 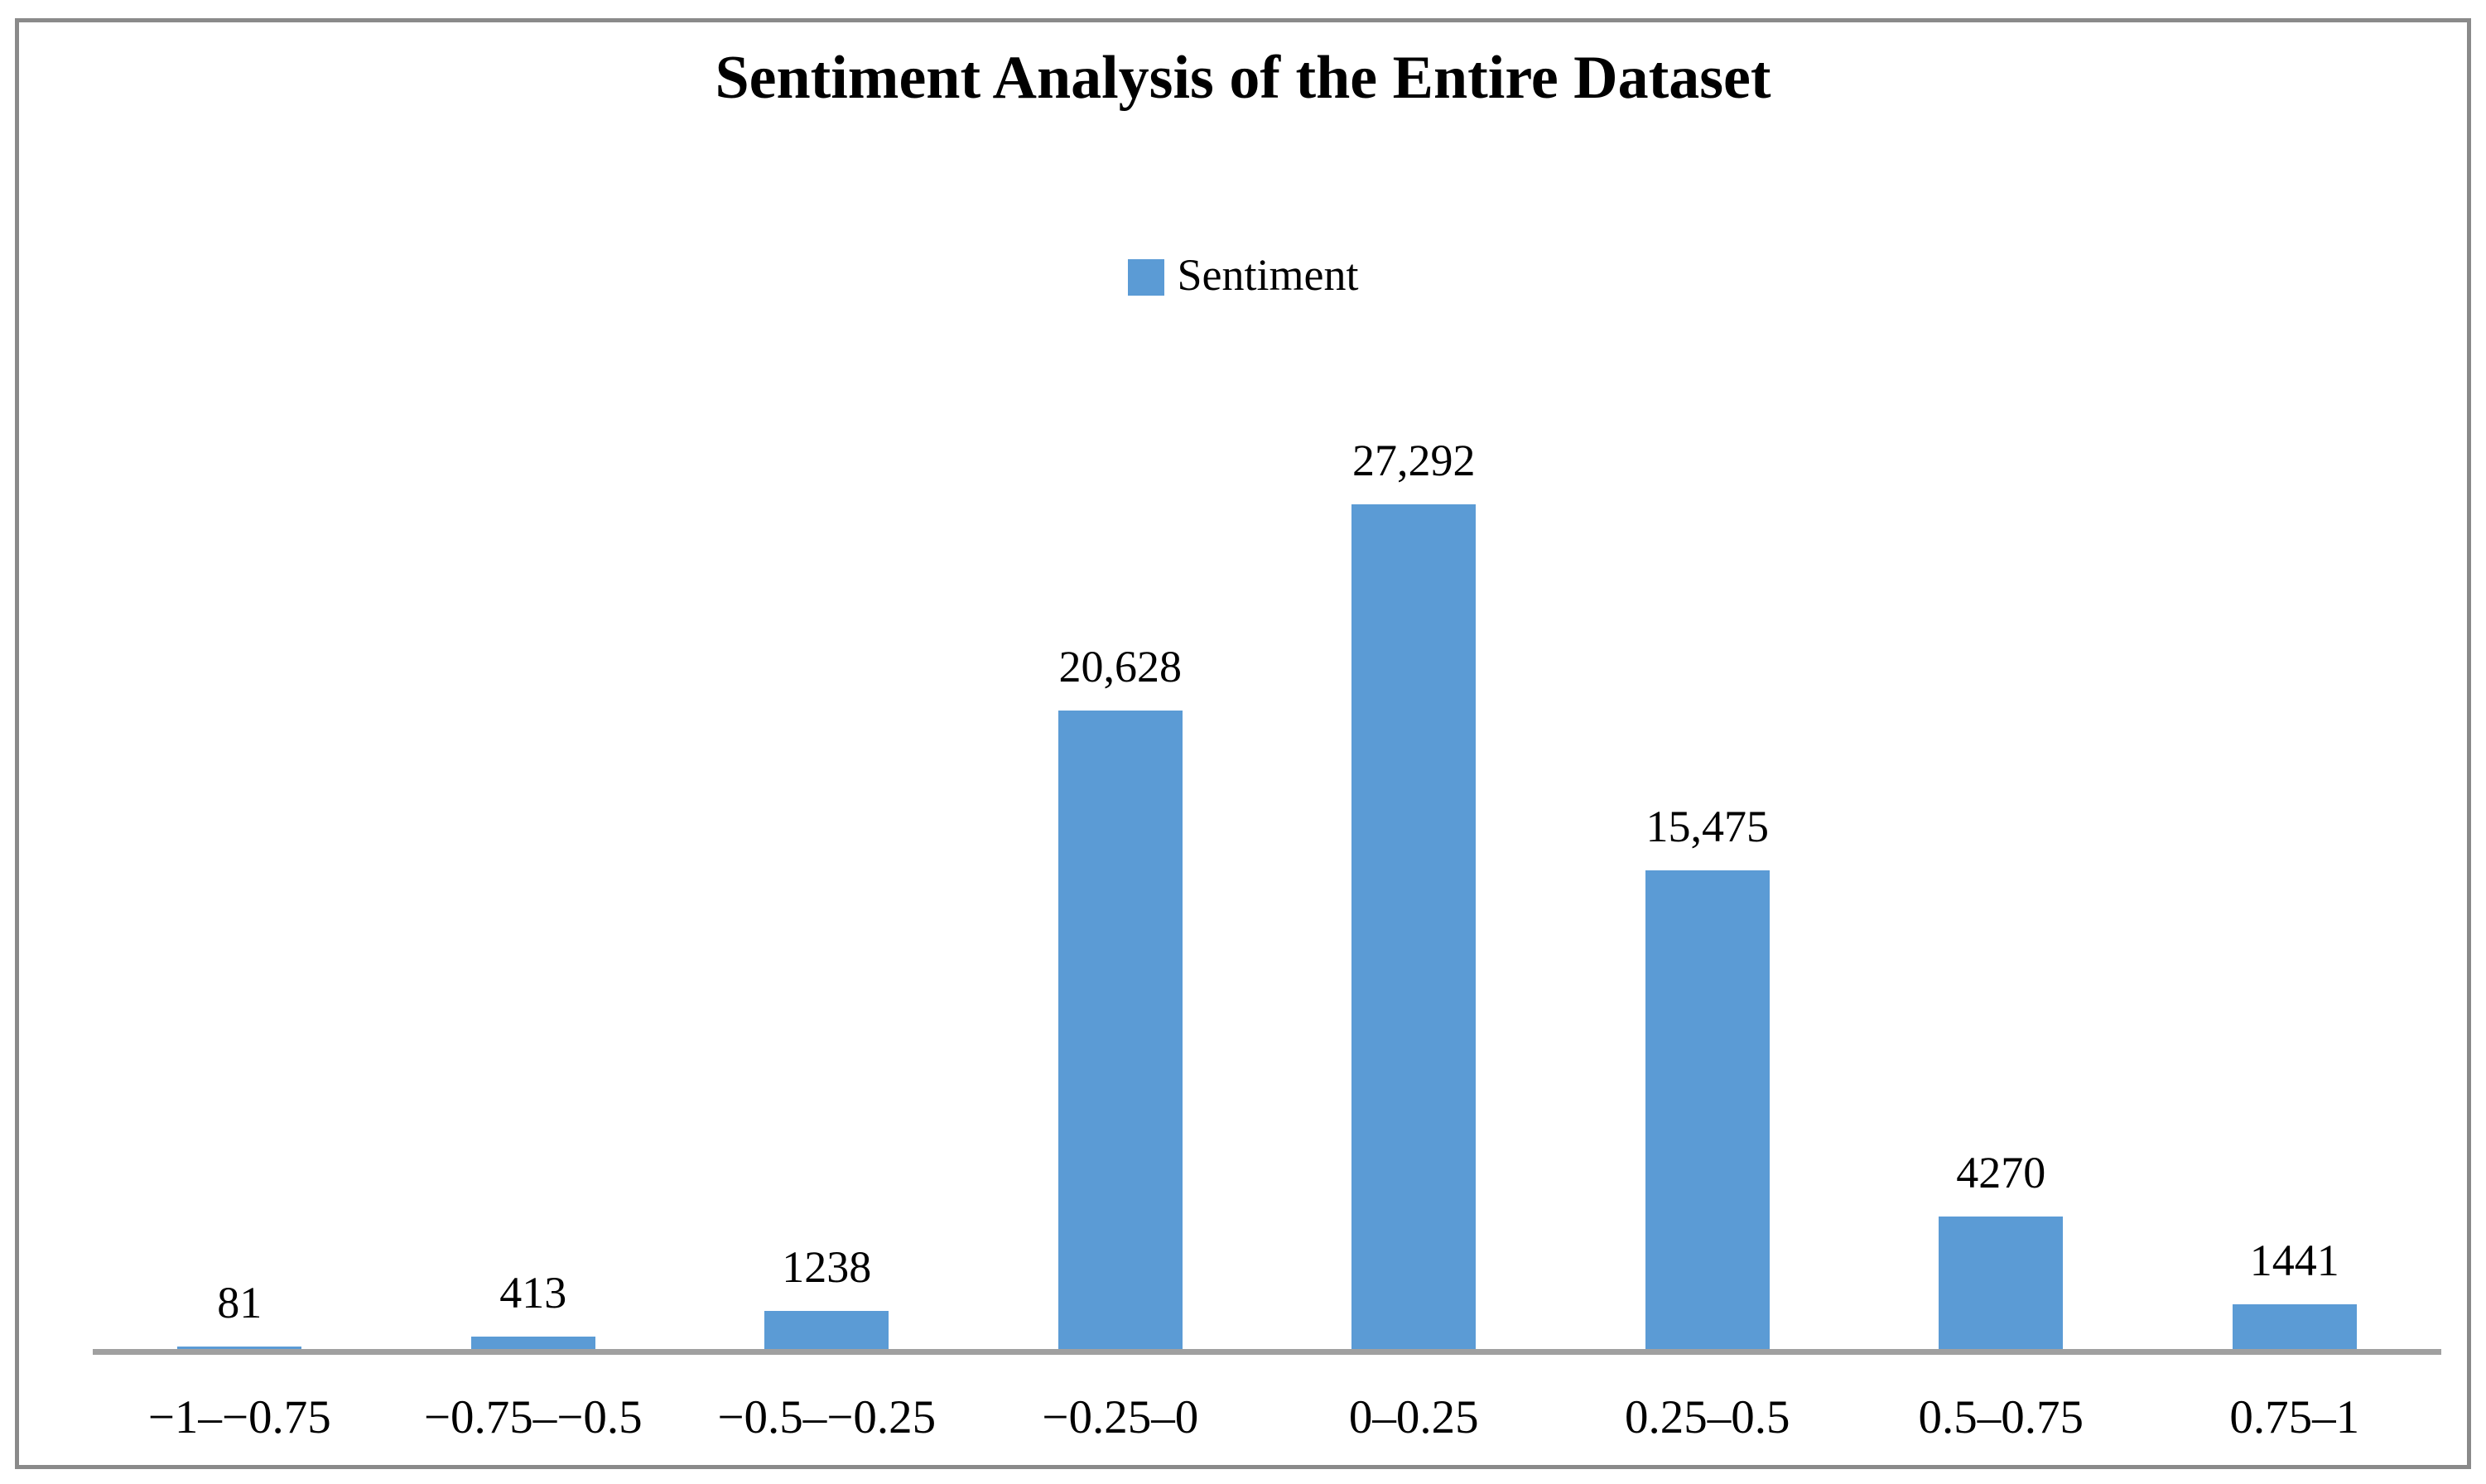 I want to click on x-axis-line, so click(x=1267, y=1352).